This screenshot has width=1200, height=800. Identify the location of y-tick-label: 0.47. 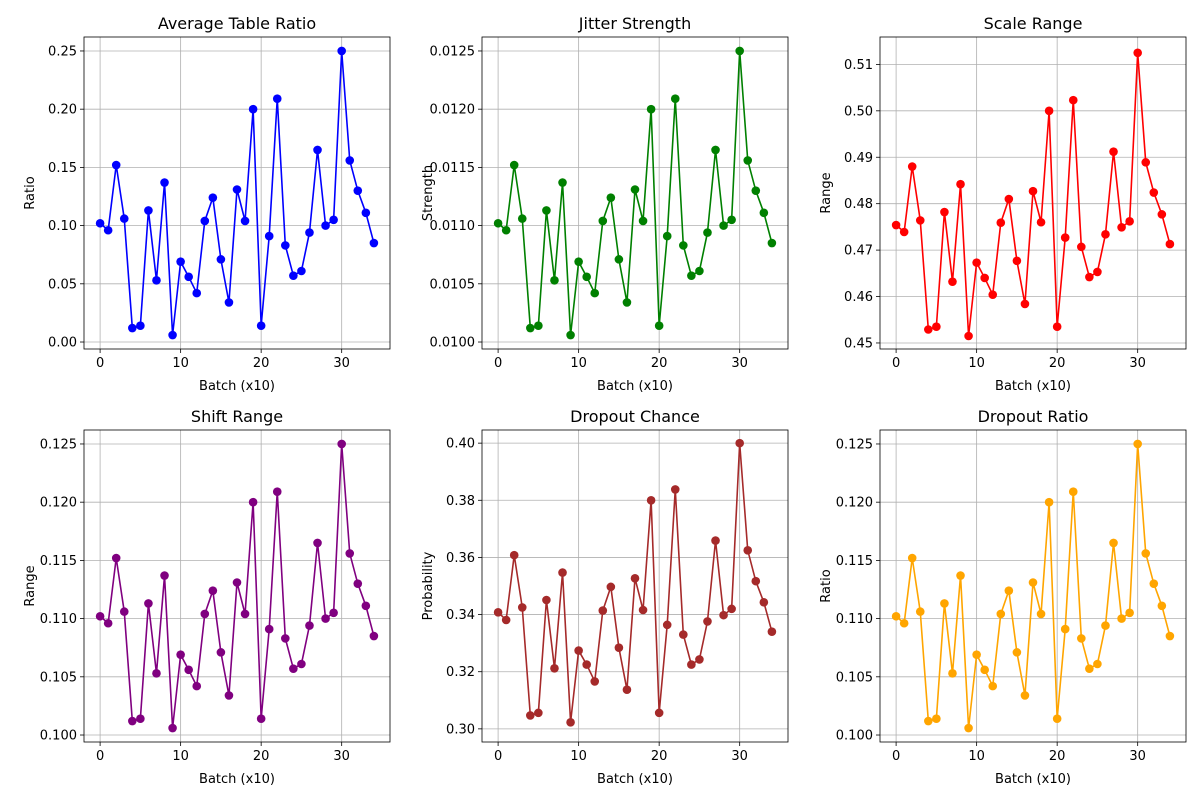
(858, 251).